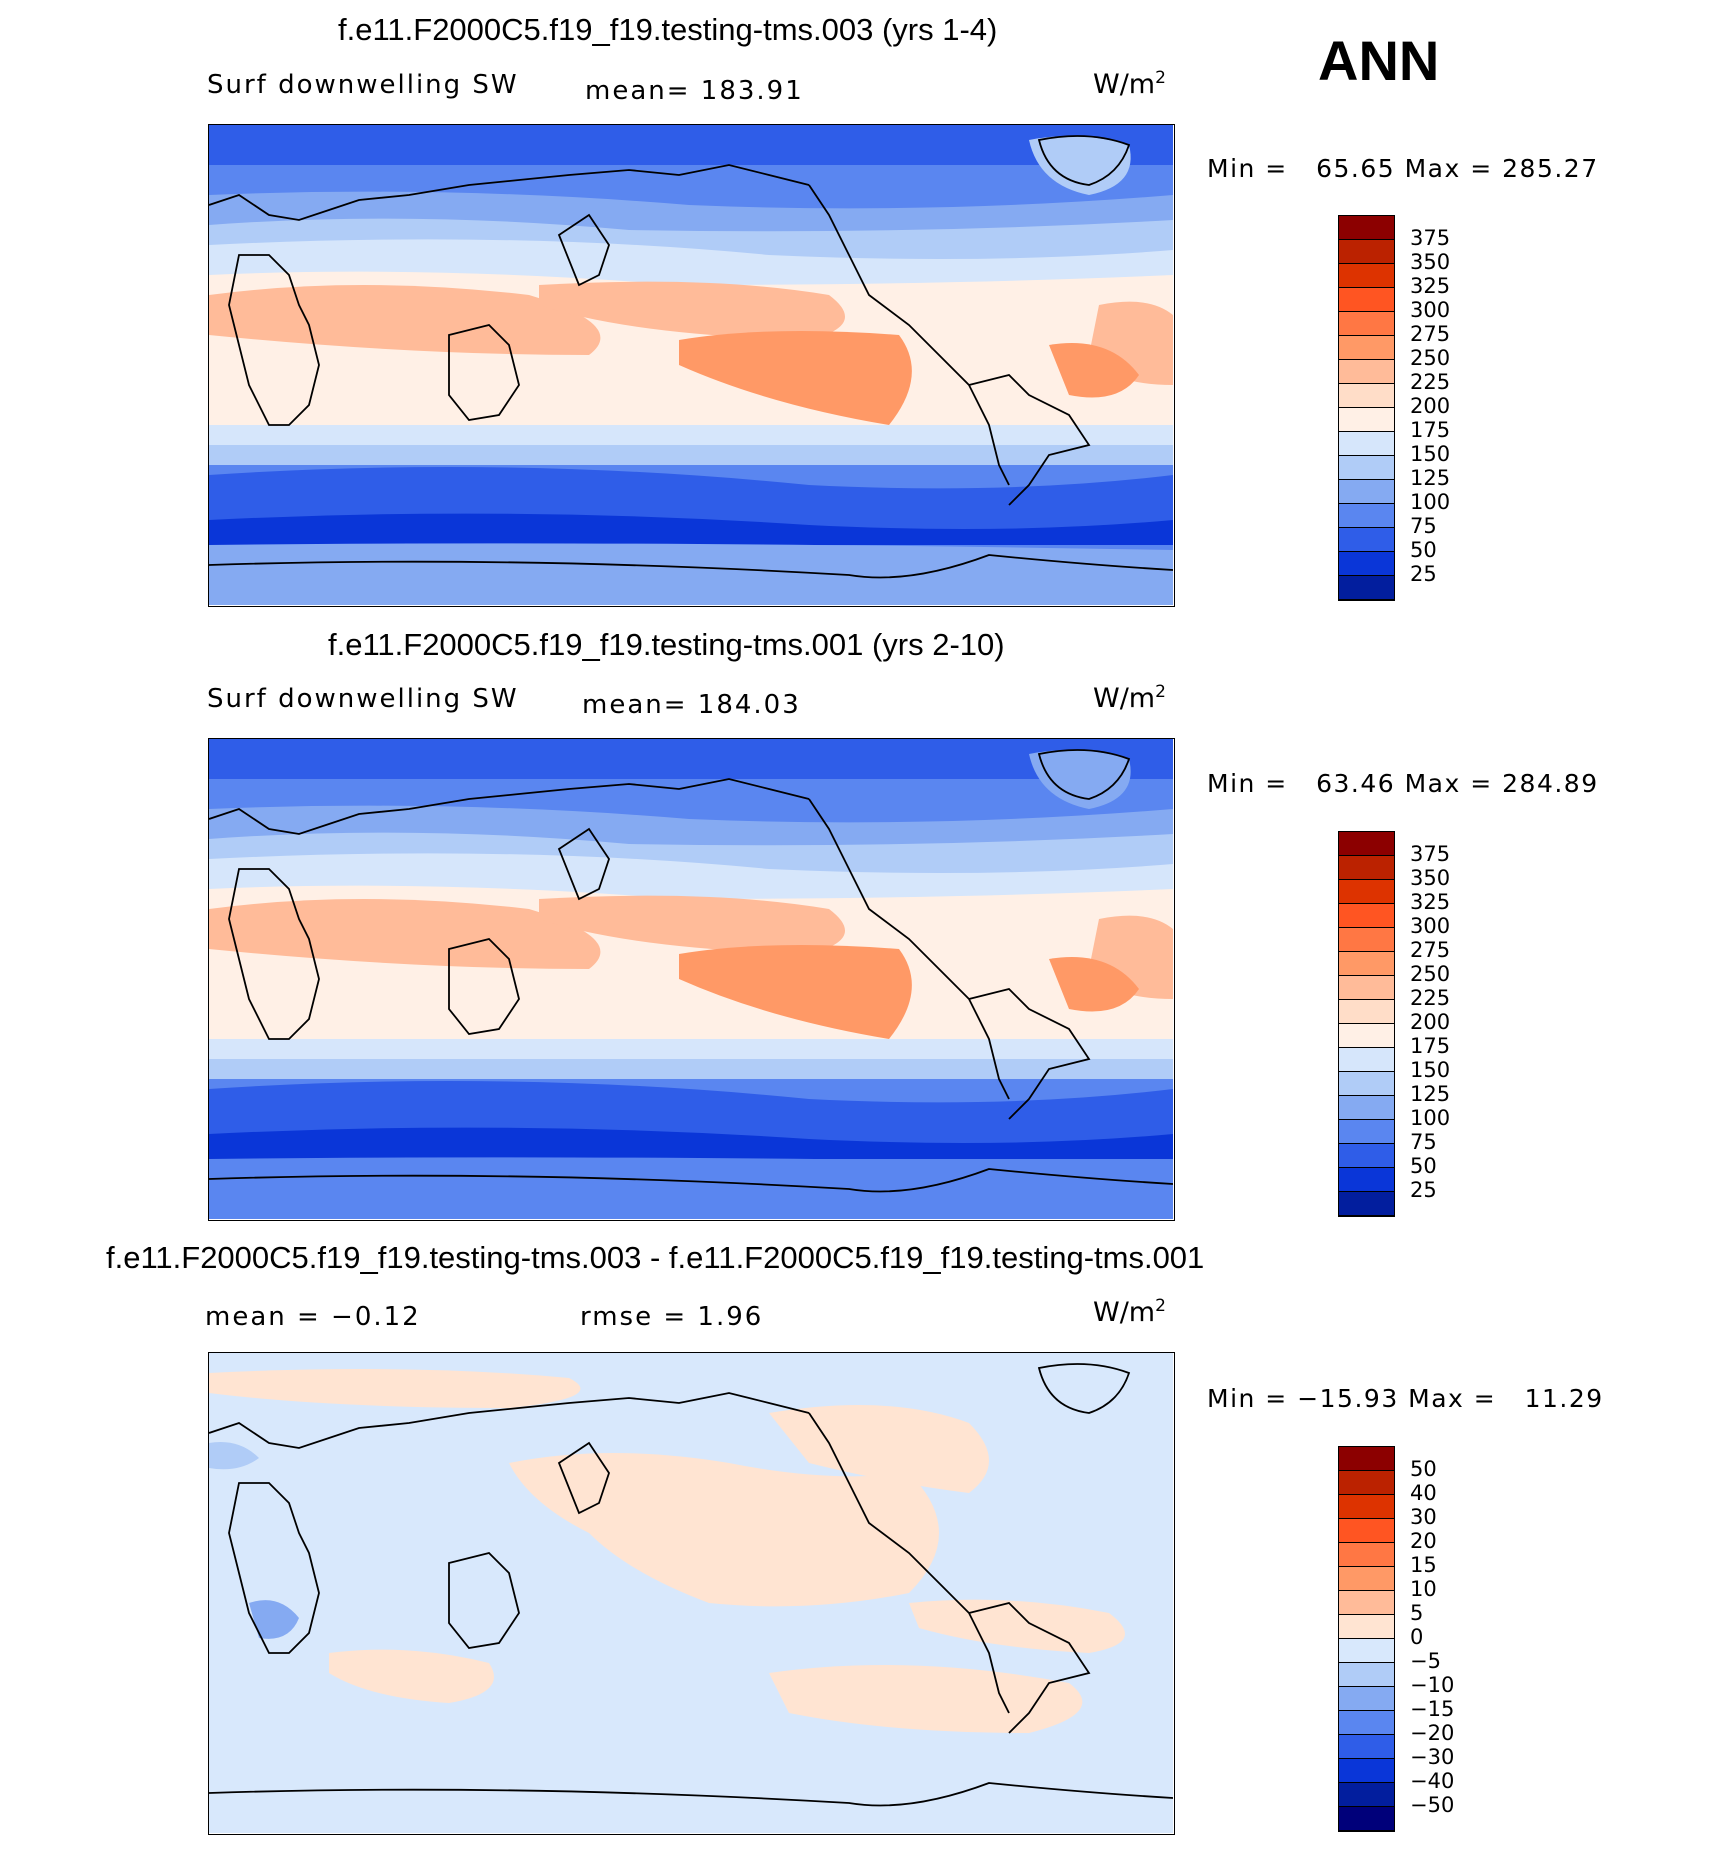 Image resolution: width=1710 pixels, height=1858 pixels. Describe the element at coordinates (1423, 574) in the screenshot. I see `panel-1-colorbar-label: 25` at that location.